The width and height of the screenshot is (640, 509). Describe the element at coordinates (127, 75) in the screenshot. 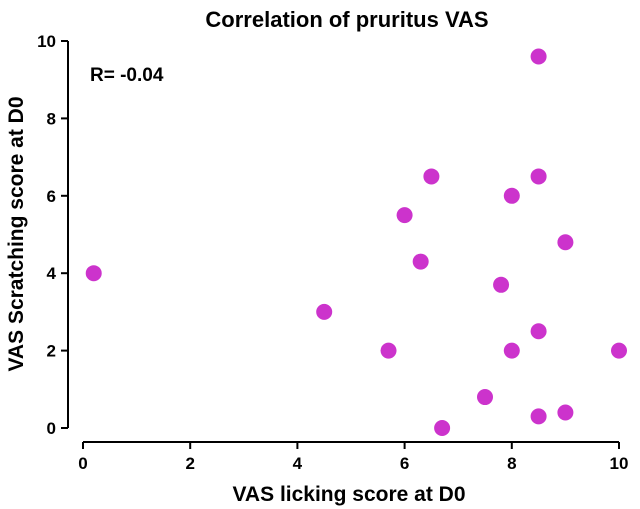

I see `correlation-annotation: R= -0.04` at that location.